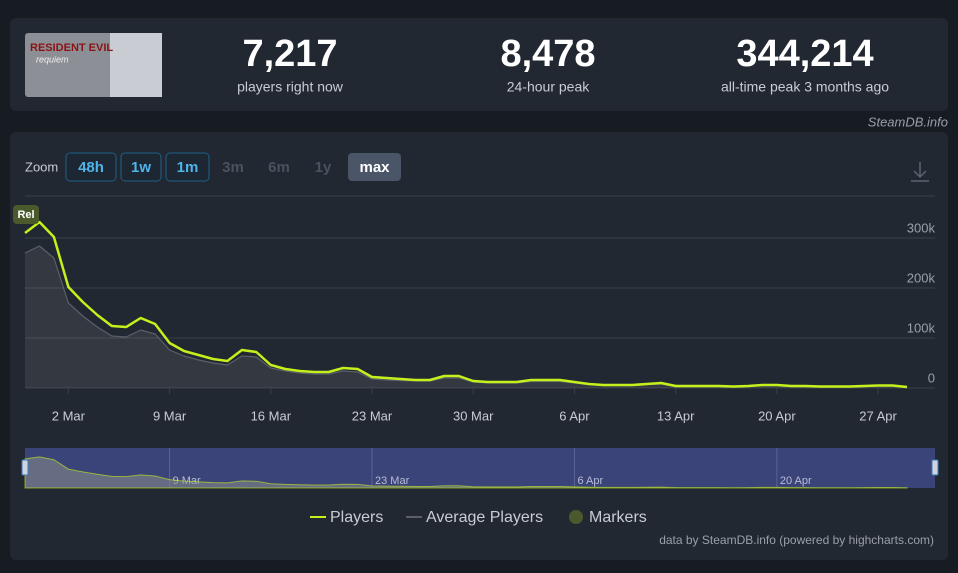 This screenshot has width=958, height=573. What do you see at coordinates (921, 327) in the screenshot?
I see `y-tick-label: 100k` at bounding box center [921, 327].